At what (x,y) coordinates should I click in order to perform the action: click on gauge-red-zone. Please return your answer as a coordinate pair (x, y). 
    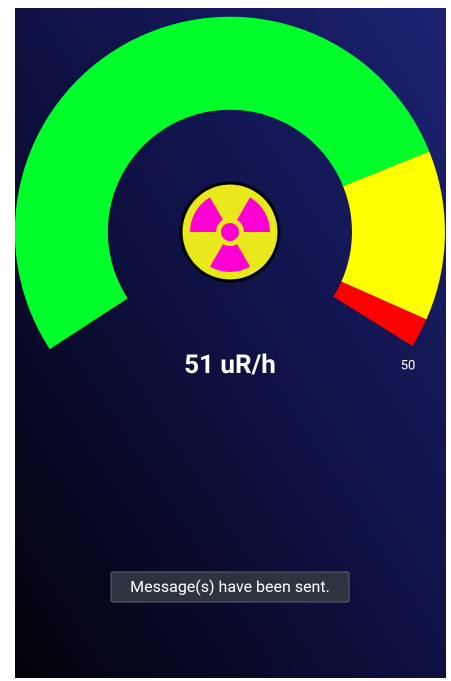
    Looking at the image, I should click on (380, 313).